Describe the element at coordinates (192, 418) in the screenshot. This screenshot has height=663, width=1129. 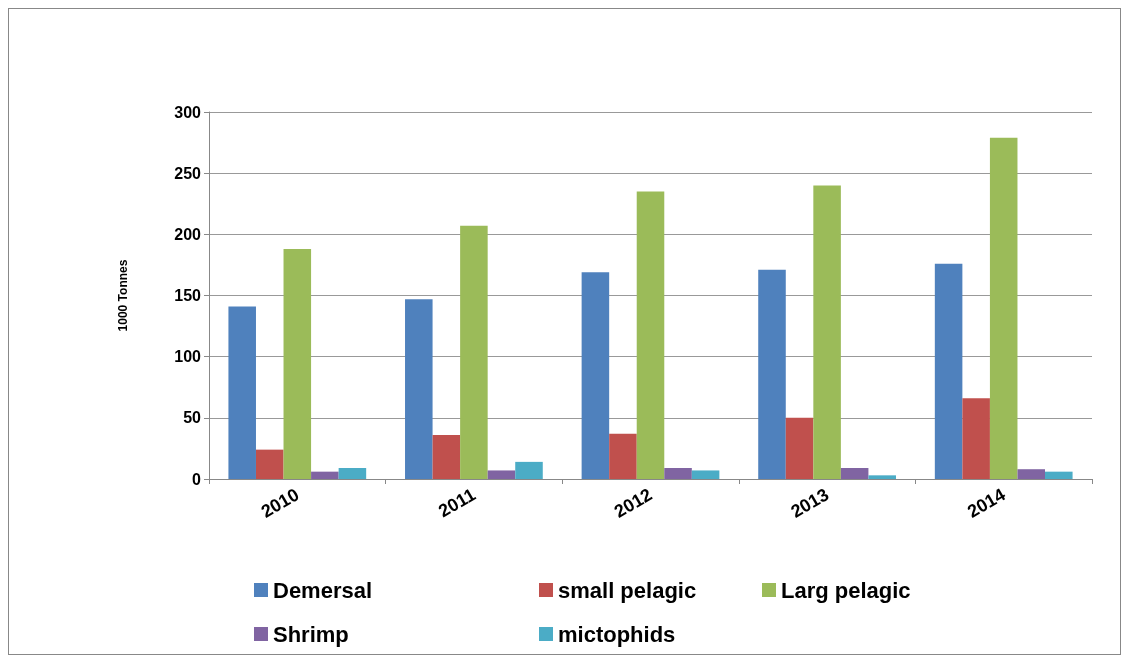
I see `y-tick-label: 50` at that location.